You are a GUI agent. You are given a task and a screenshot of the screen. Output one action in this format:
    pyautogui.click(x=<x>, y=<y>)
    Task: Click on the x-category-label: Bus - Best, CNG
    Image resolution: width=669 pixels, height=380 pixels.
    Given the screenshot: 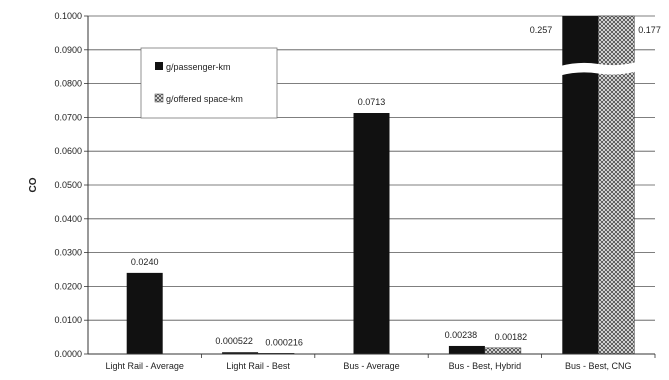 What is the action you would take?
    pyautogui.click(x=598, y=366)
    